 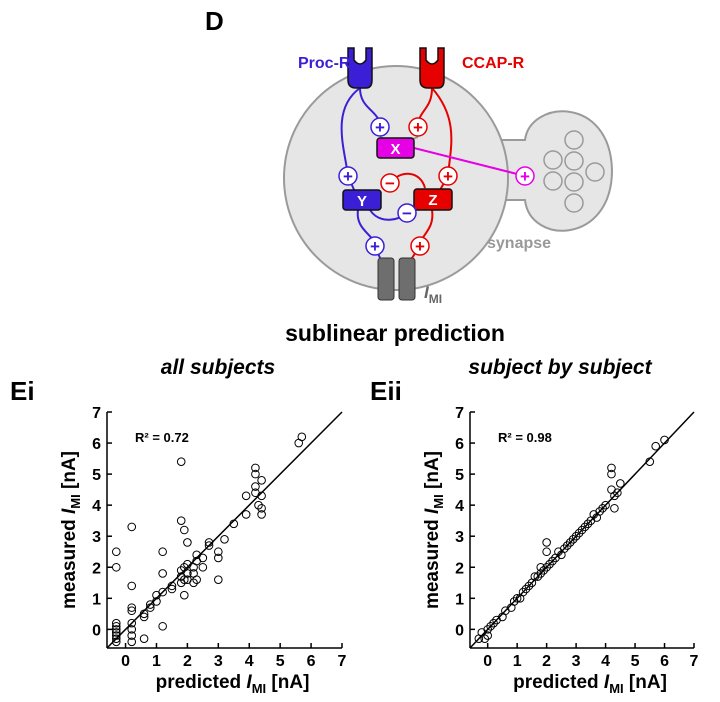 I want to click on ccap-receptor, so click(x=432, y=68).